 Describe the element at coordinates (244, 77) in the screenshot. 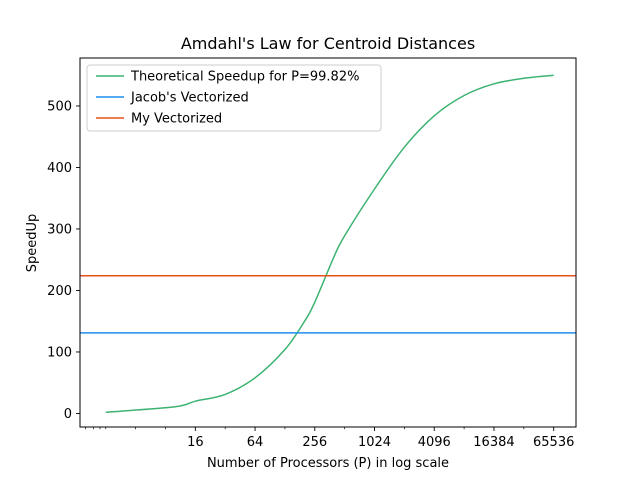

I see `legend-entry: Theoretical Speedup for P=99.82%` at that location.